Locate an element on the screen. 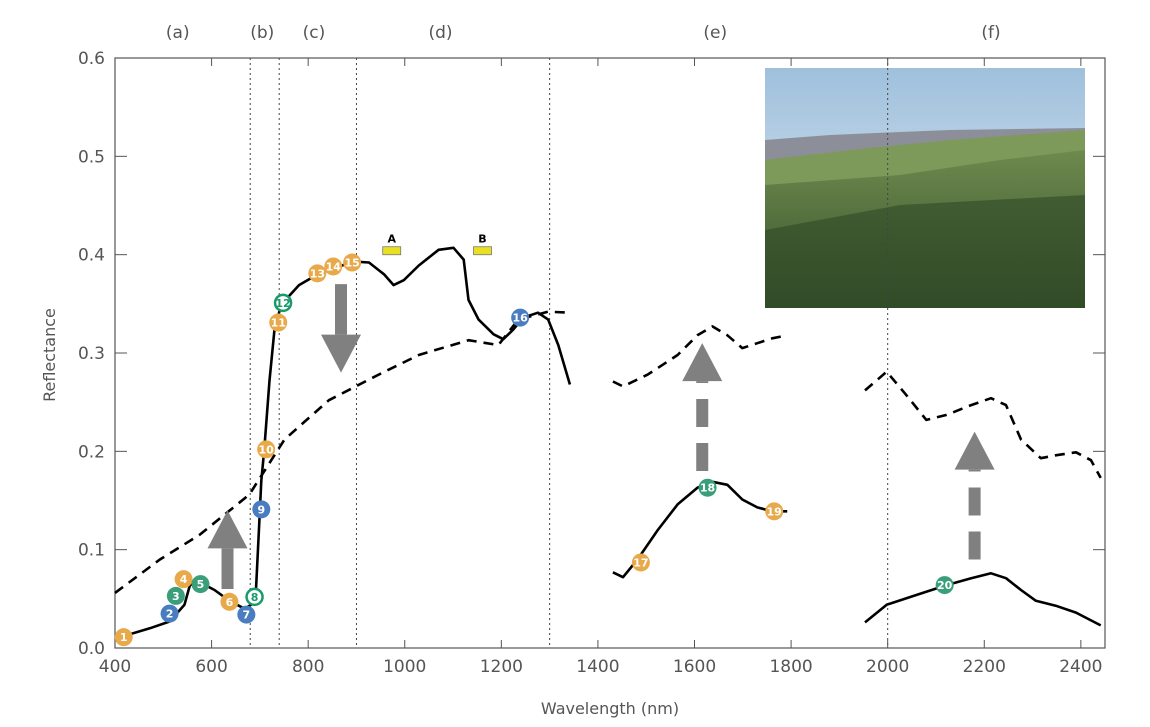  band-marker-number: 2 is located at coordinates (170, 614).